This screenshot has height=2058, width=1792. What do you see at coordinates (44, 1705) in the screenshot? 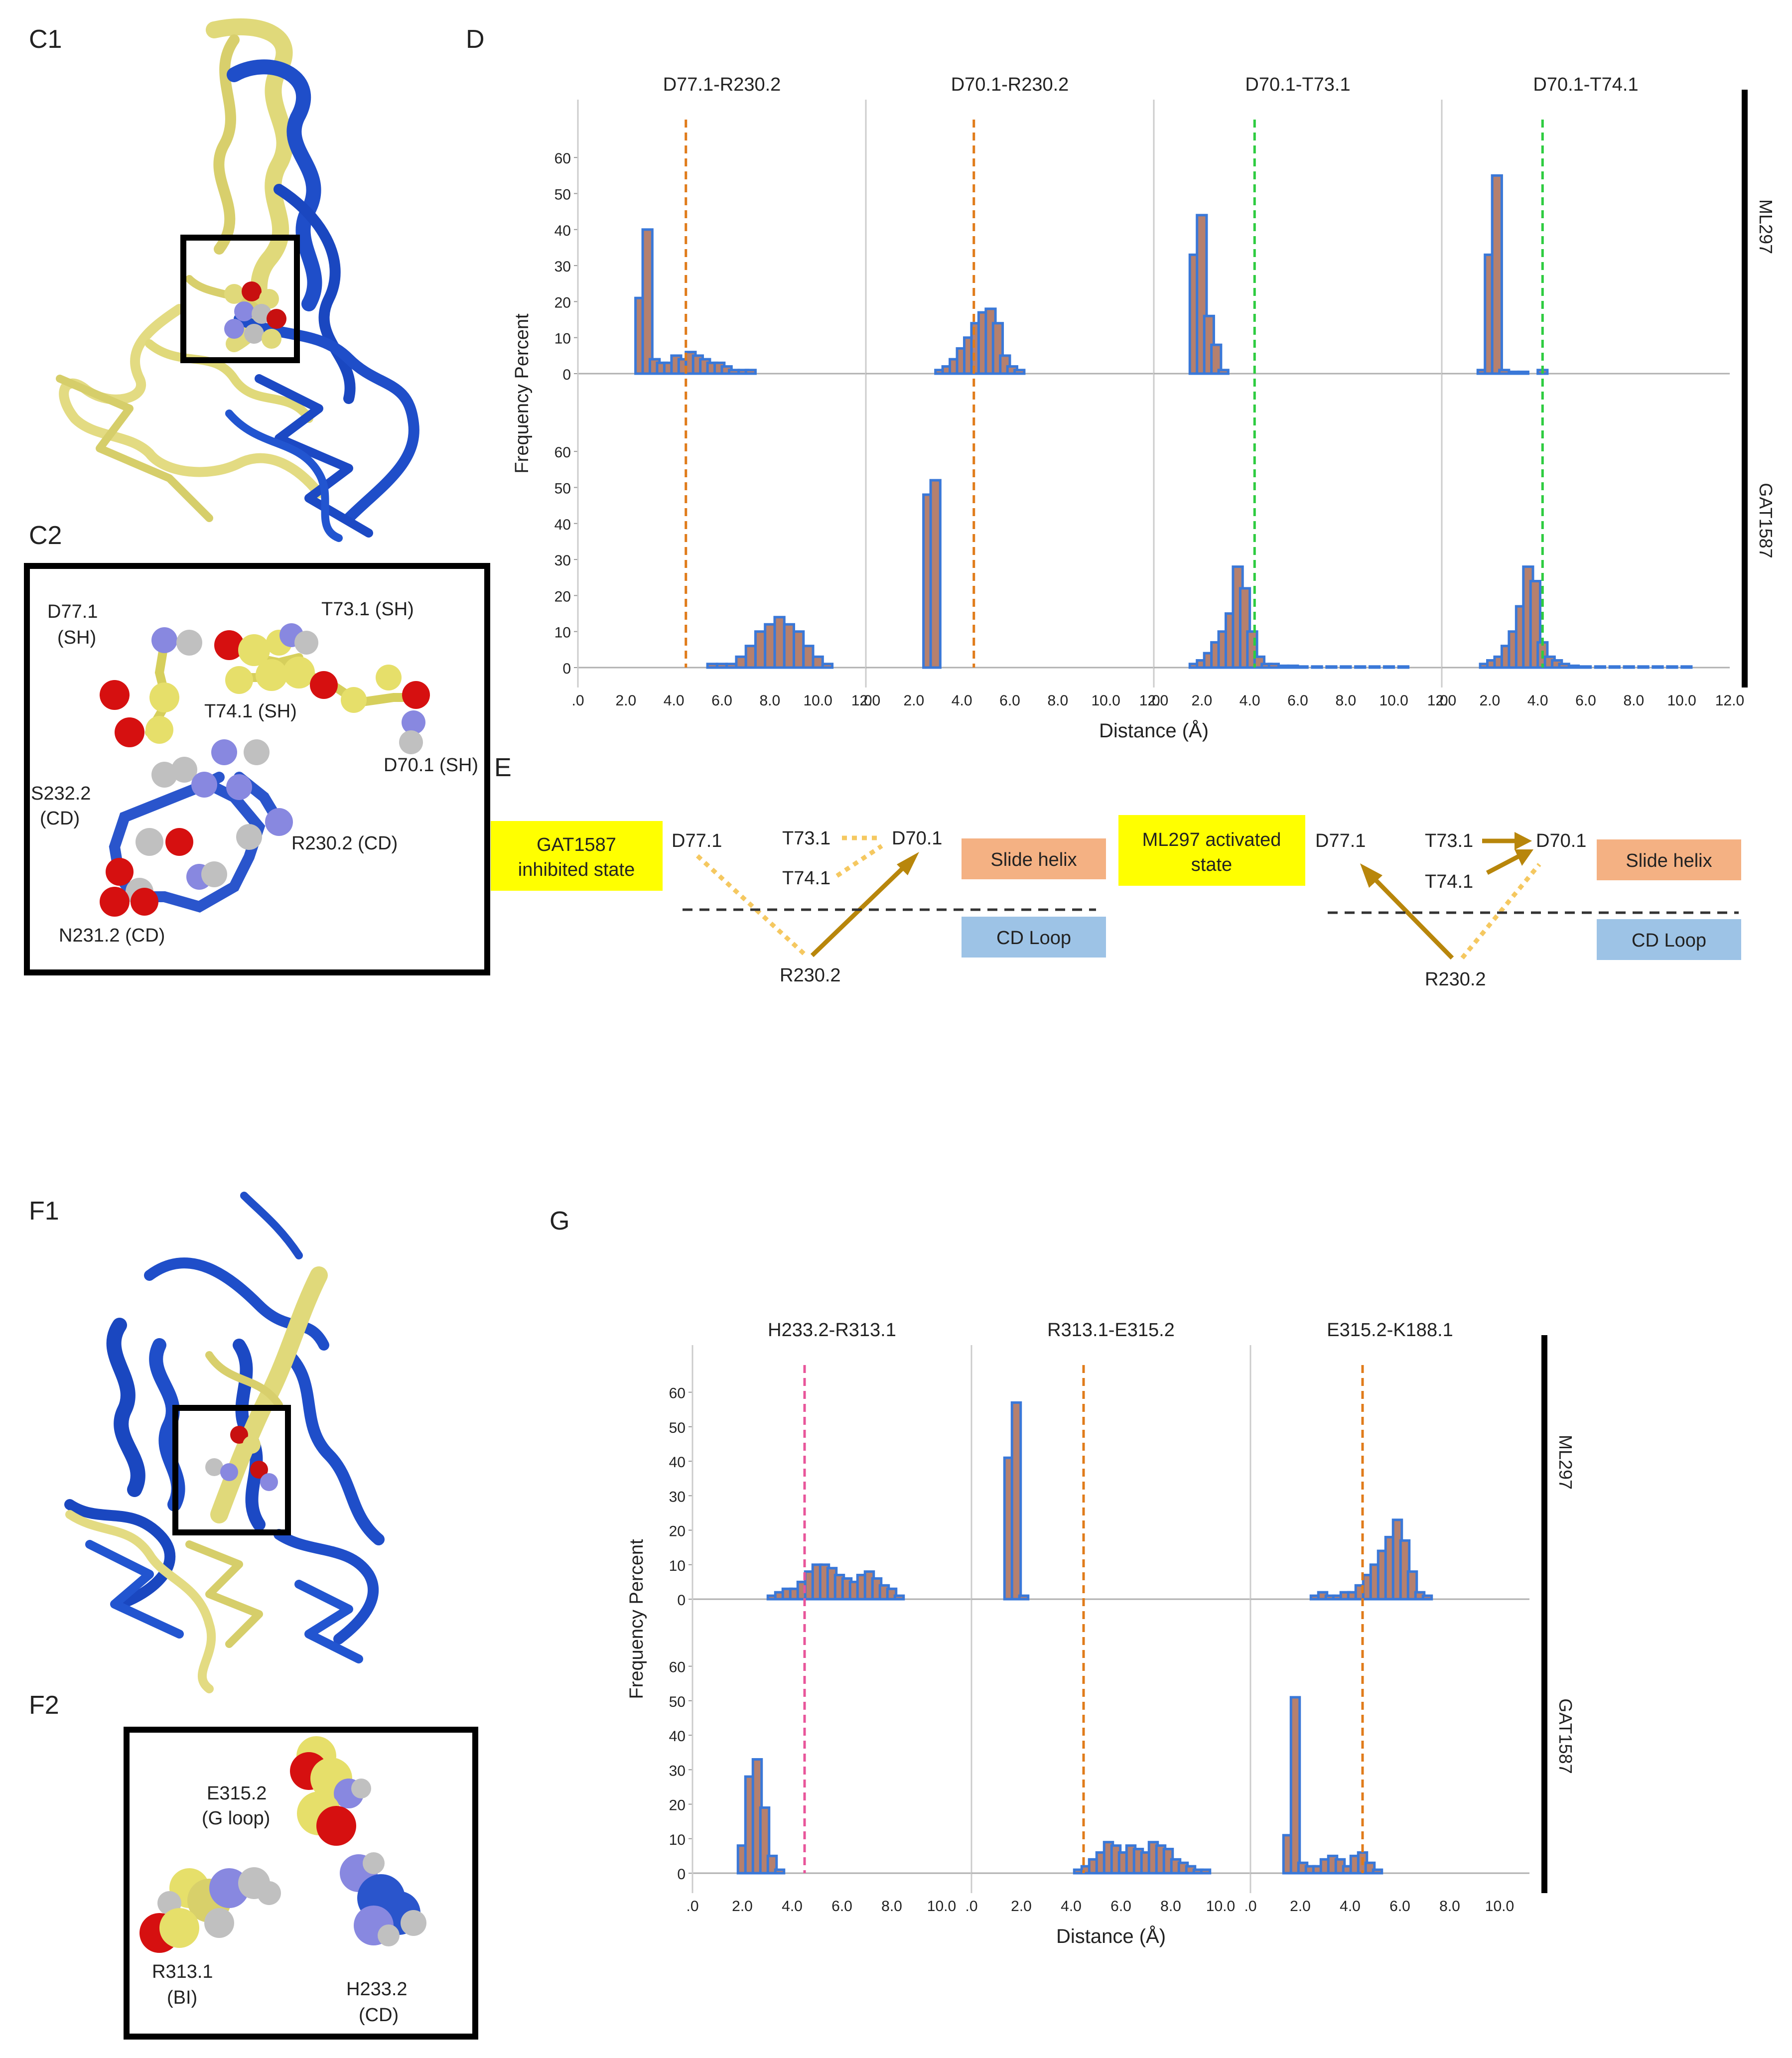
I see `panel-label-f2: F2` at bounding box center [44, 1705].